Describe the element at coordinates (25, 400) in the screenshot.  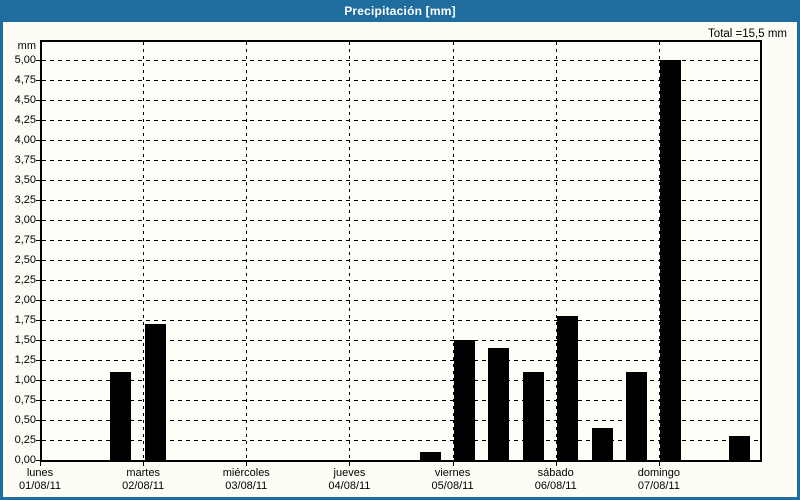
I see `y-tick-label: 0,75` at that location.